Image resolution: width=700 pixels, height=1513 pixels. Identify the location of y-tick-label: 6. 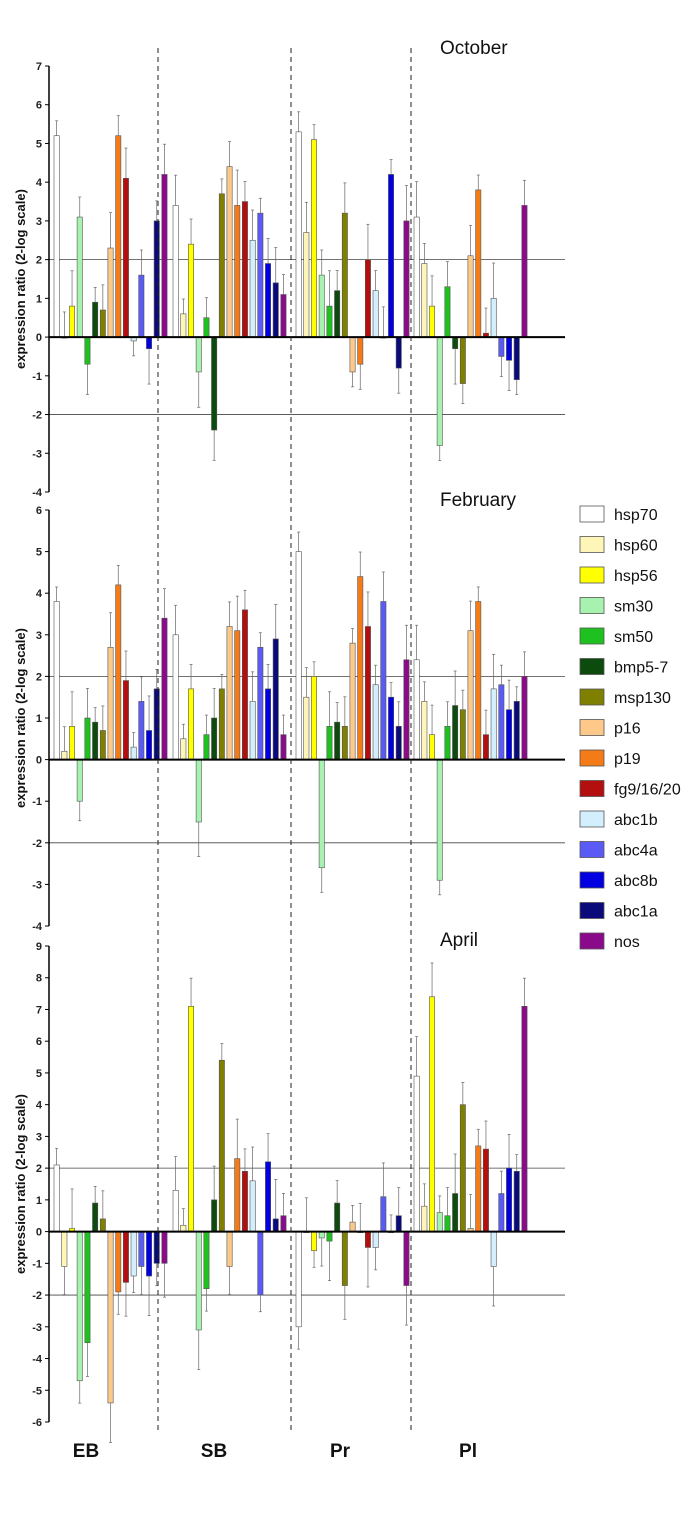
(39, 106).